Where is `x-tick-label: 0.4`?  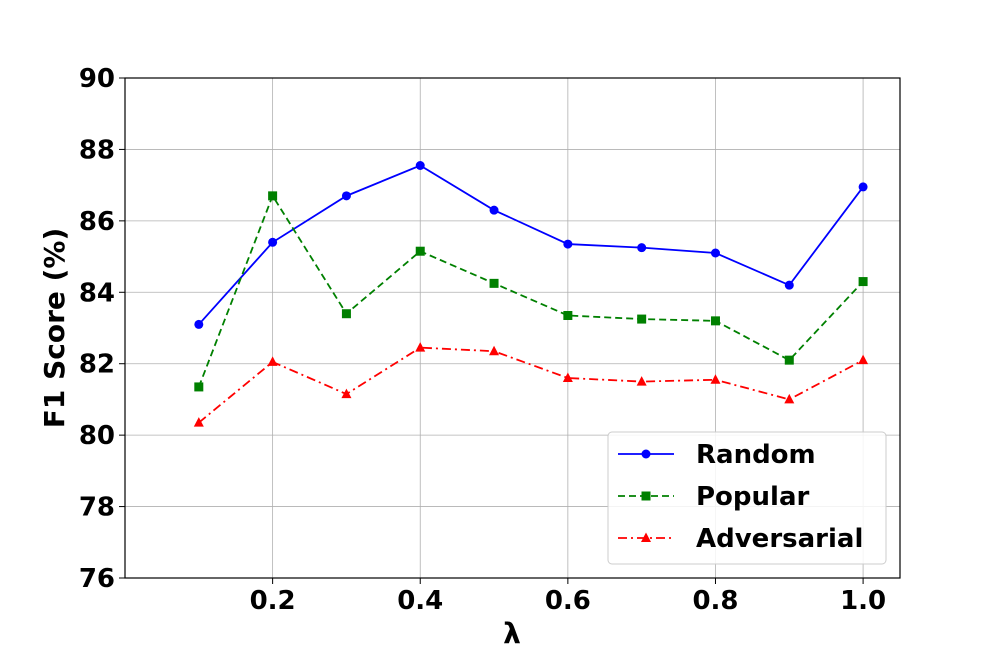
x-tick-label: 0.4 is located at coordinates (420, 601).